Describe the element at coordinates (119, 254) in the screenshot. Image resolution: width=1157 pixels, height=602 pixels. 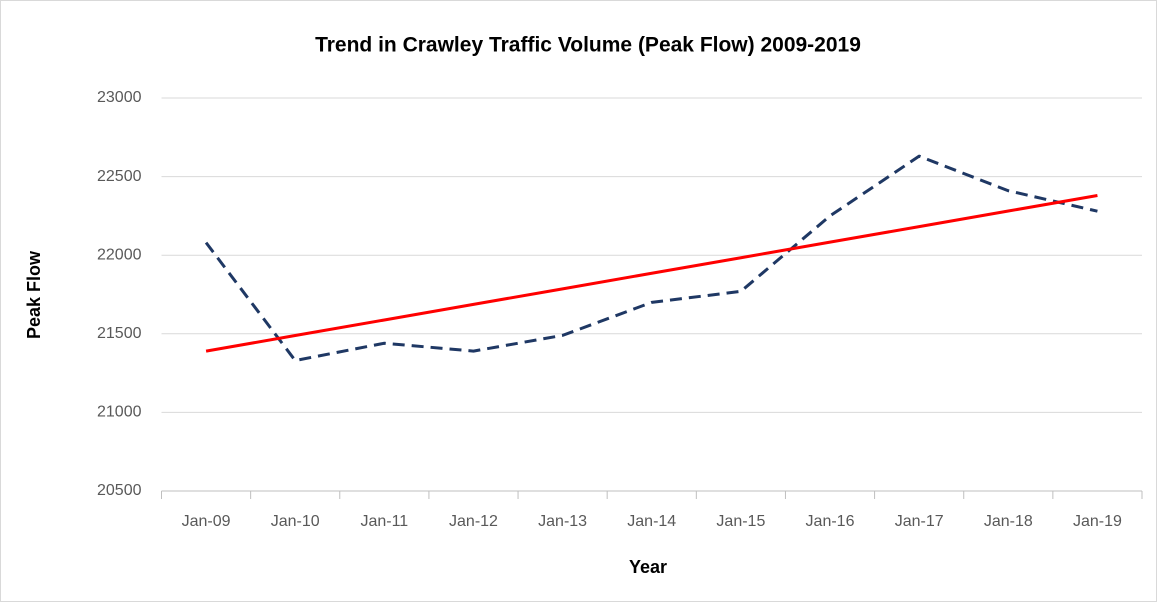
I see `y-tick-label: 22000` at that location.